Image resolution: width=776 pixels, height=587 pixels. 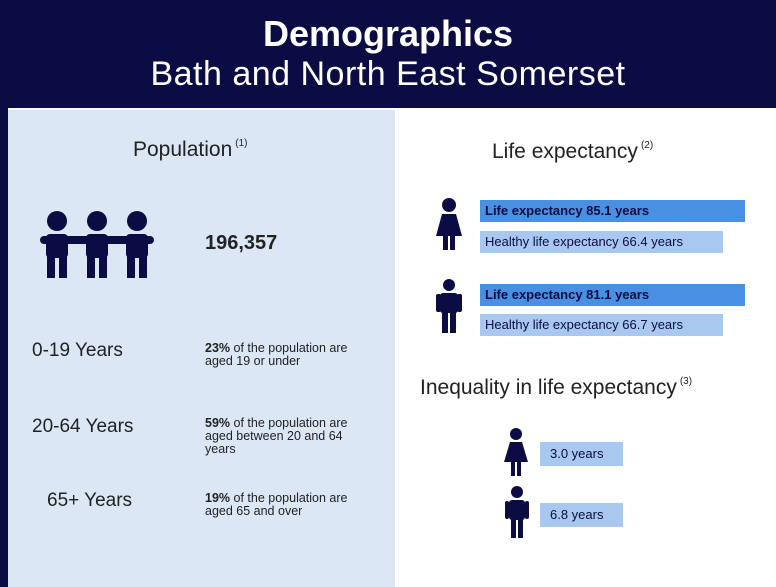 What do you see at coordinates (97, 244) in the screenshot?
I see `people-icon` at bounding box center [97, 244].